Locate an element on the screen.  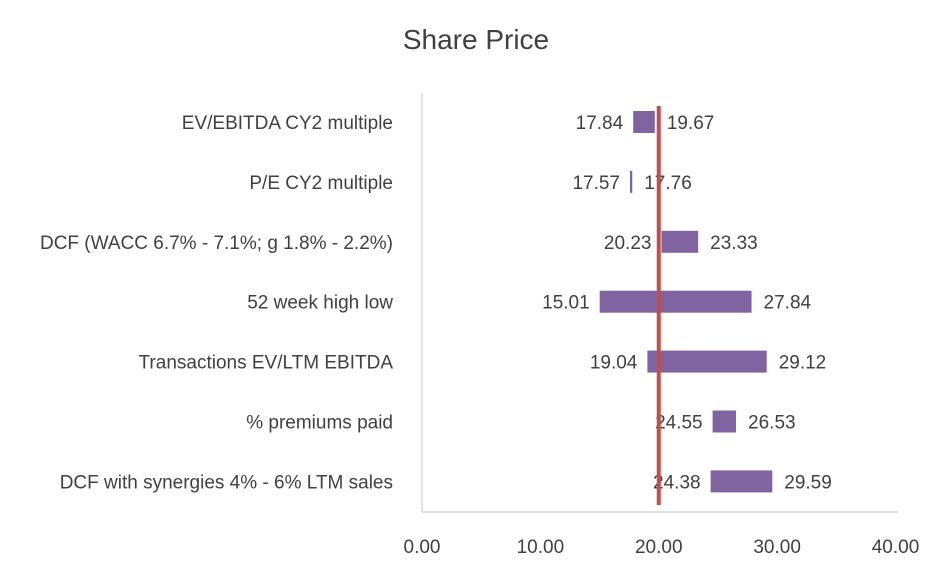
x-tick-label: 30.00 is located at coordinates (777, 547).